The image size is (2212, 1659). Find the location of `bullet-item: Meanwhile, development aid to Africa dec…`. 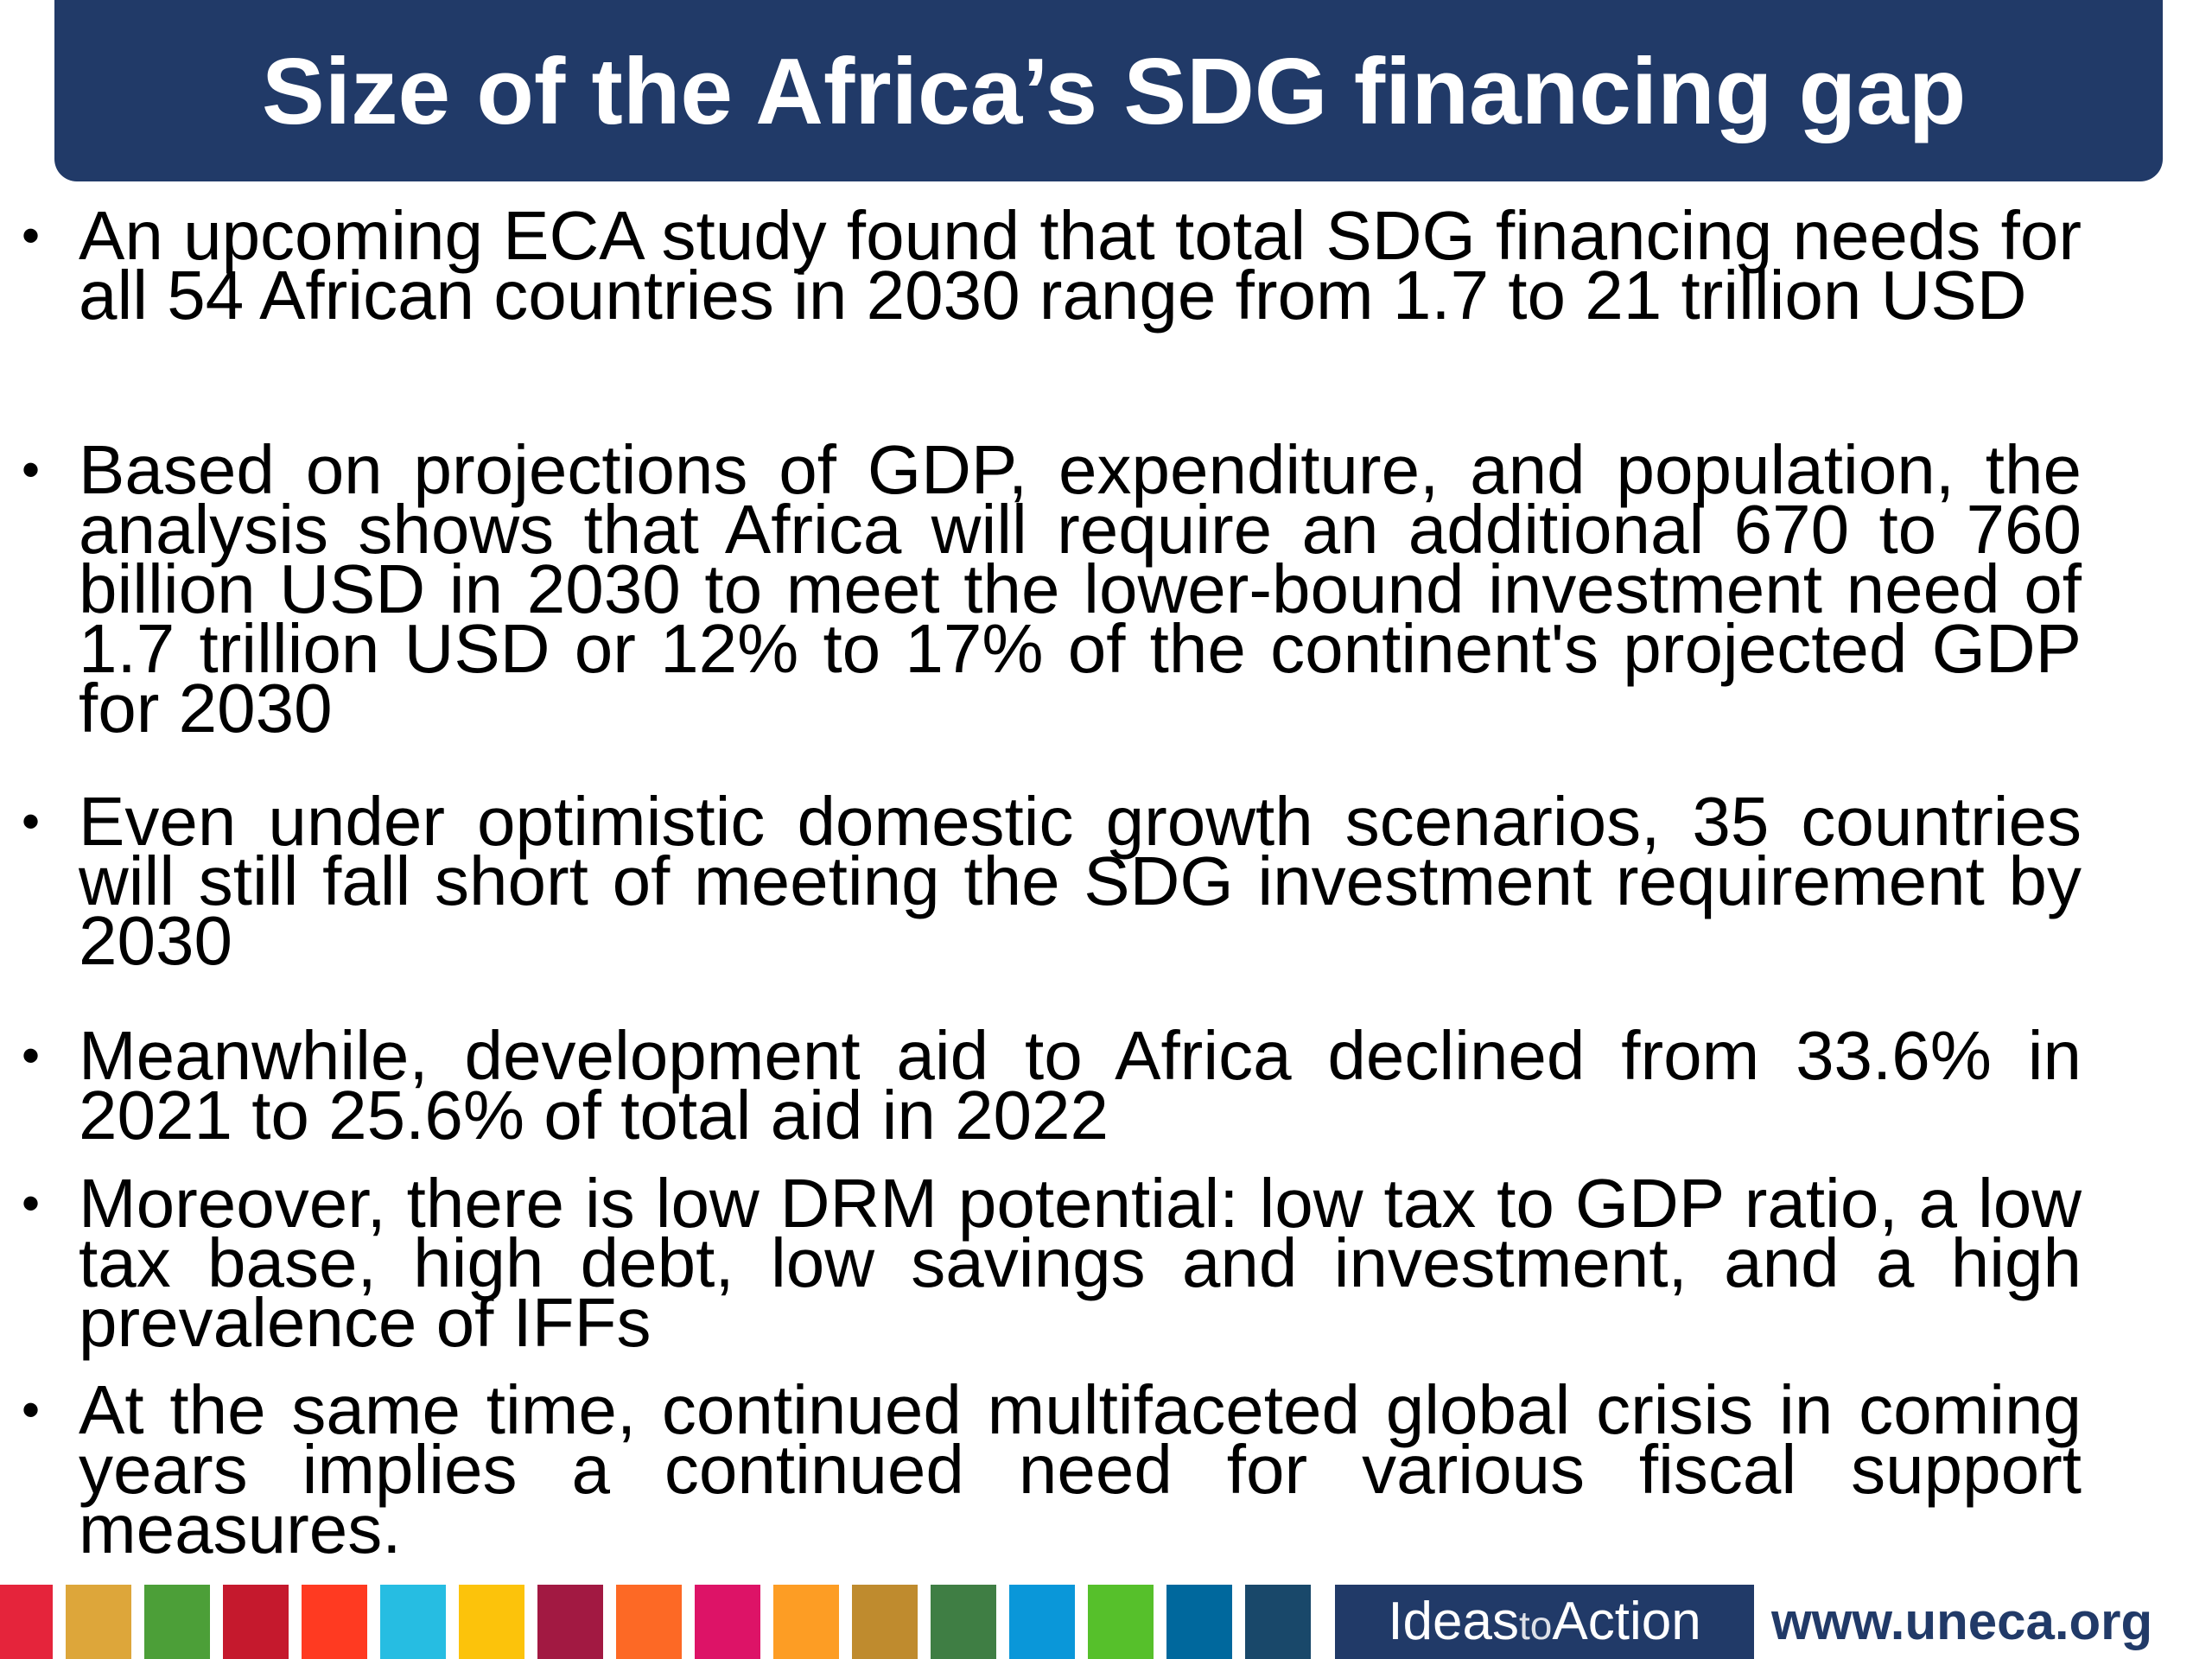

bullet-item: Meanwhile, development aid to Africa dec… is located at coordinates (1080, 1085).